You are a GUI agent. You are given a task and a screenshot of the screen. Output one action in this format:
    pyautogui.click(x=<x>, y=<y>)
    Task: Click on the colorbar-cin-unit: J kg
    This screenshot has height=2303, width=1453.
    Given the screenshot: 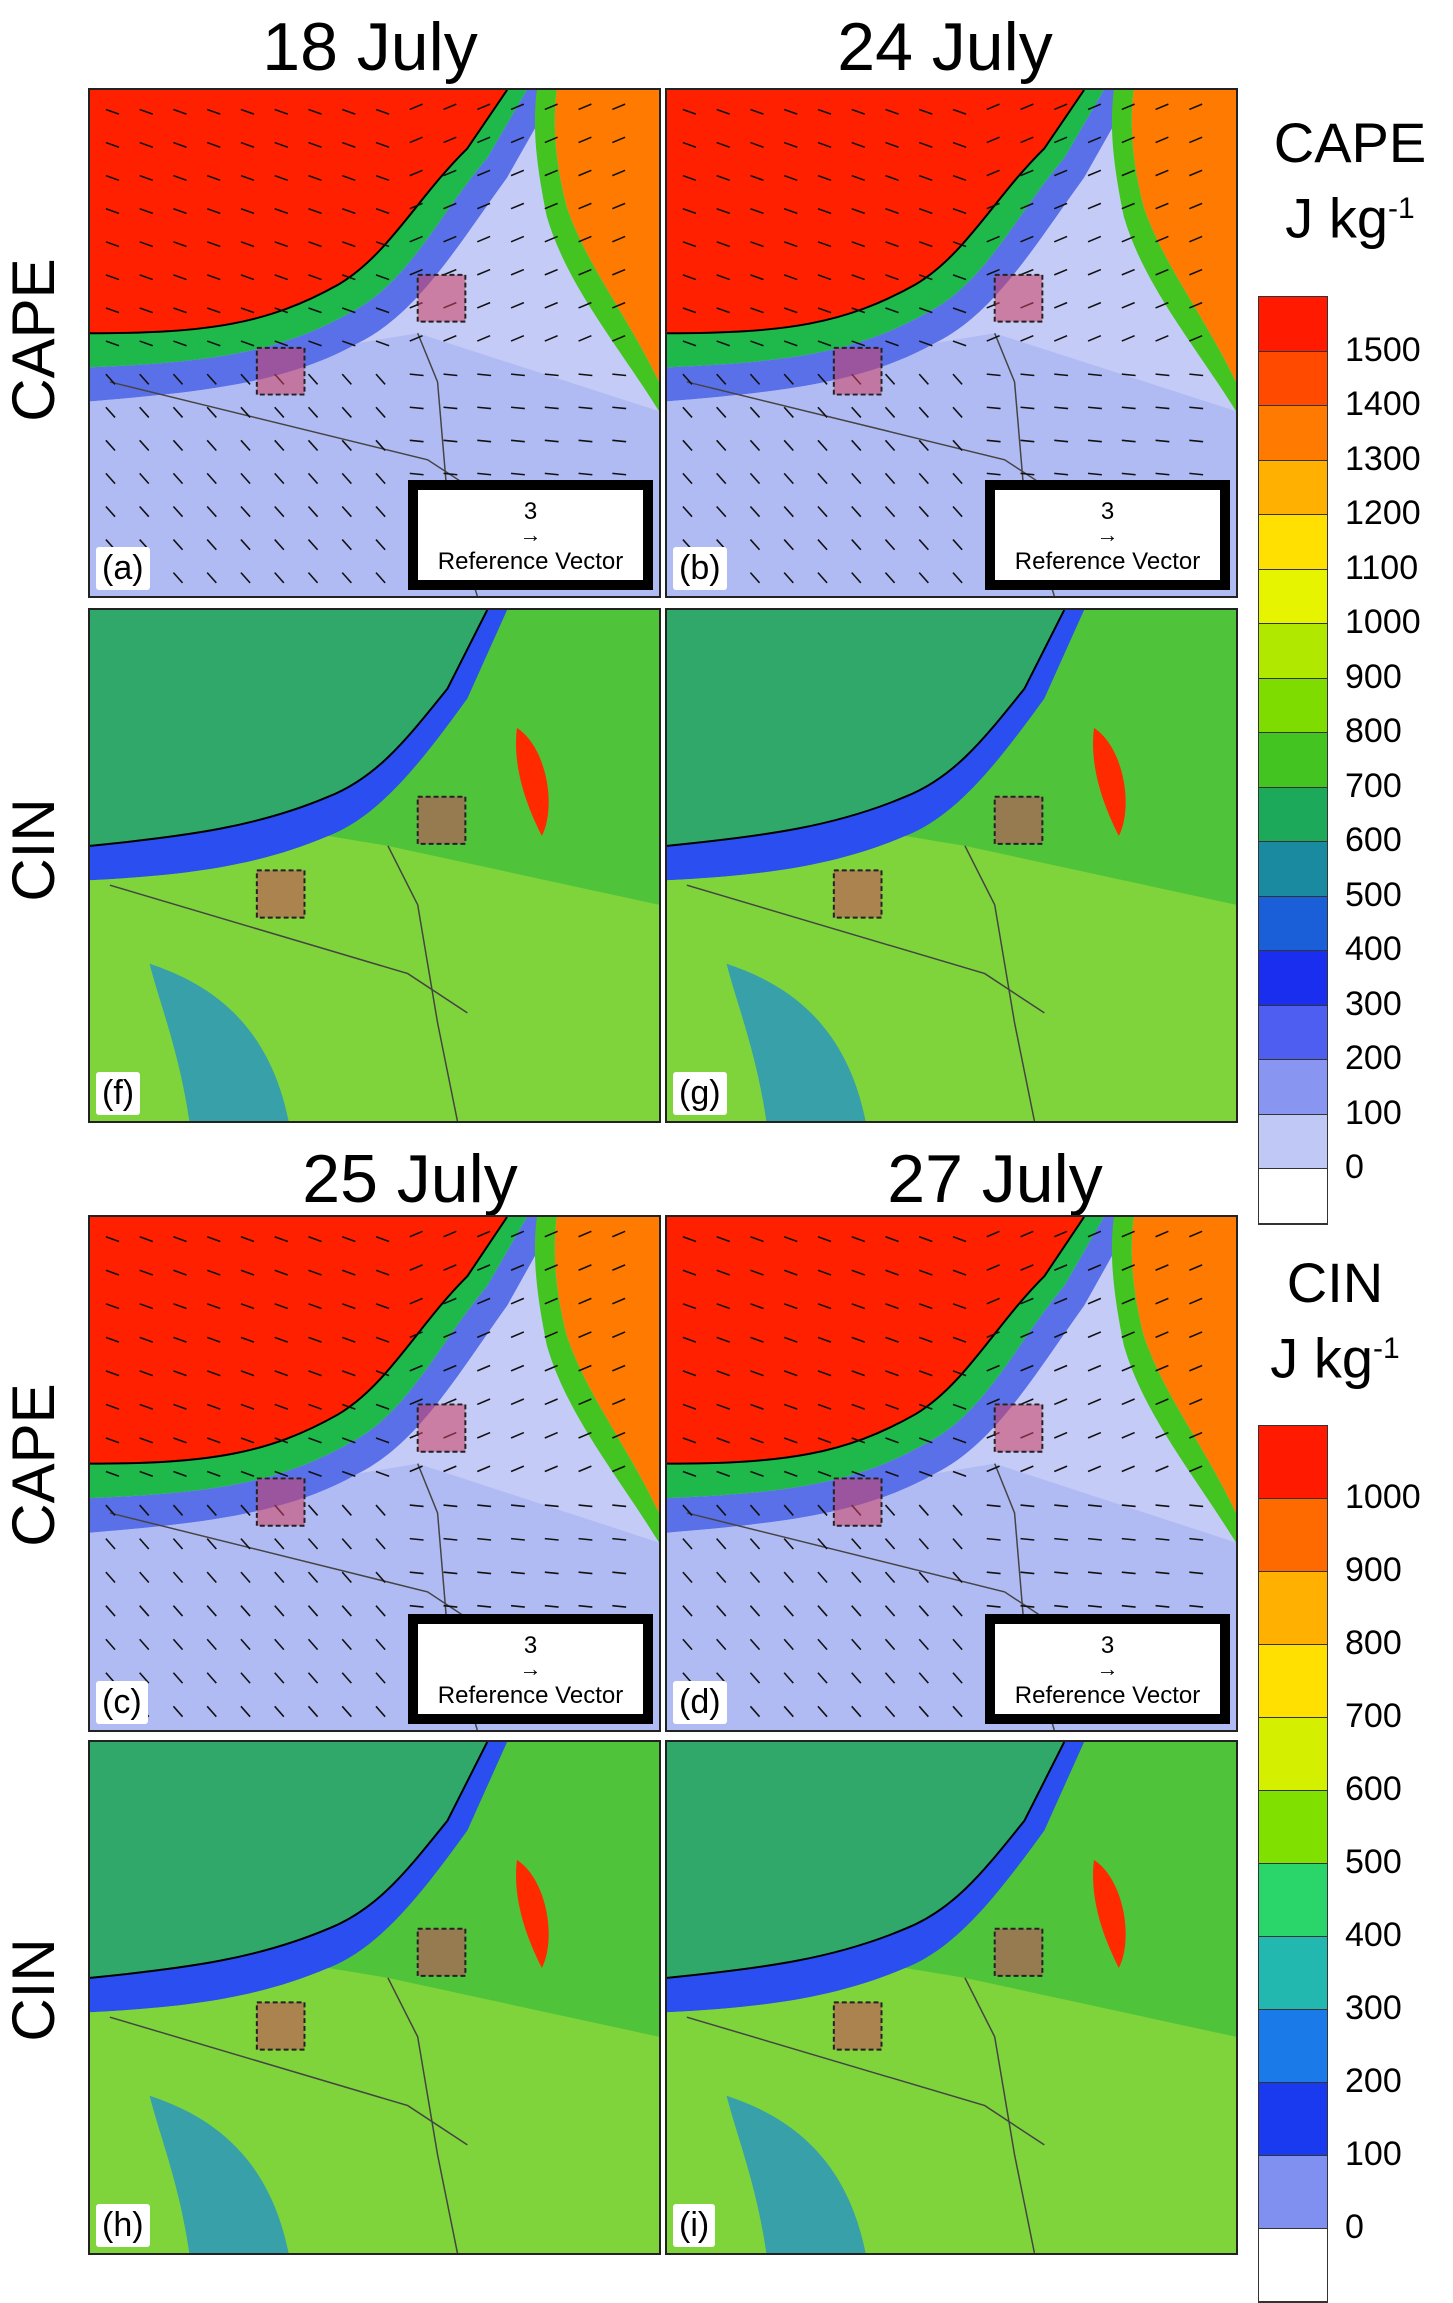 What is the action you would take?
    pyautogui.click(x=1321, y=1358)
    